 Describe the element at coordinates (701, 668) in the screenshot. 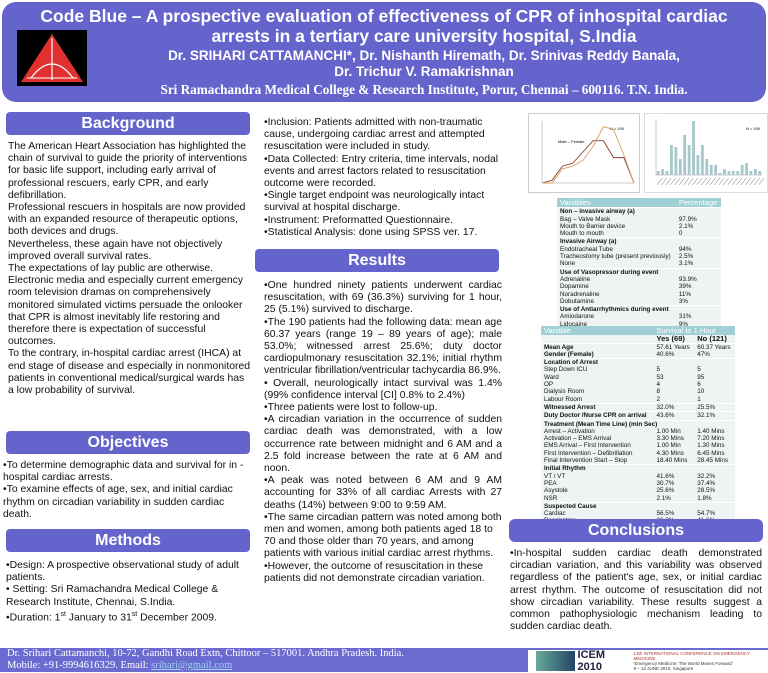

I see `conference-dates: 9 – 12 JUNE 2010, Singapore` at that location.